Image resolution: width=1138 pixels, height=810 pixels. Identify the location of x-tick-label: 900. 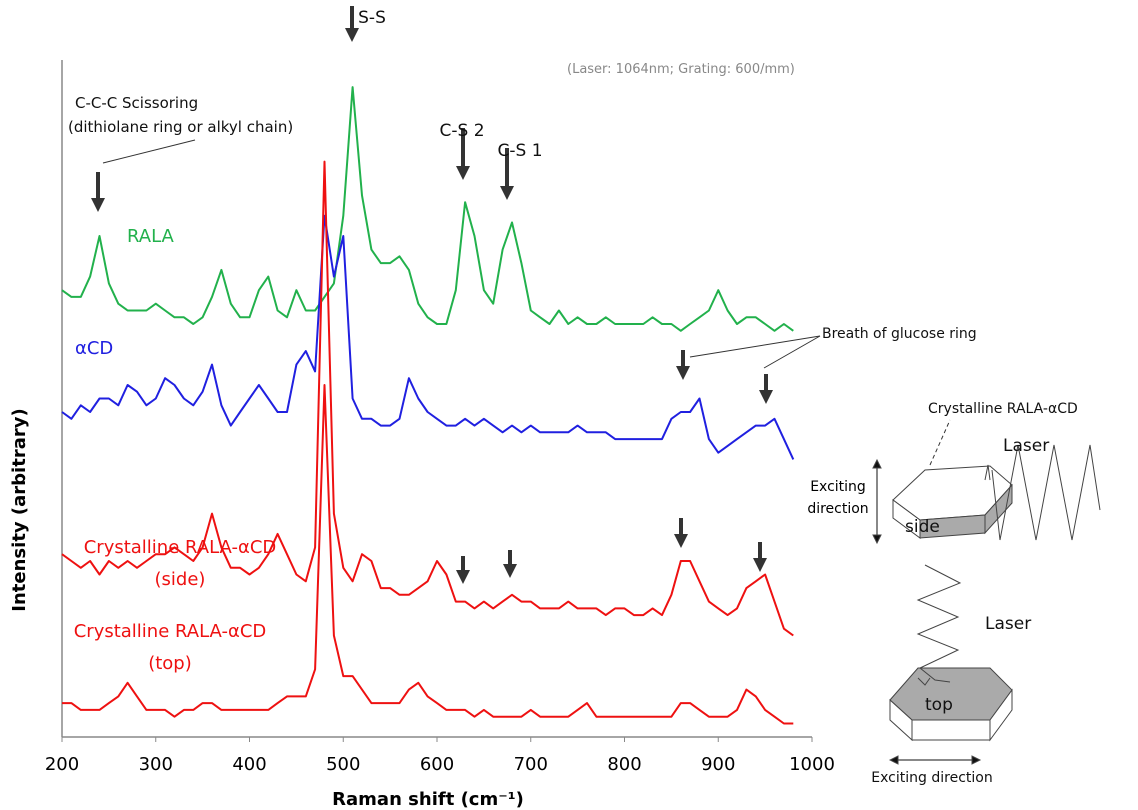
(718, 764).